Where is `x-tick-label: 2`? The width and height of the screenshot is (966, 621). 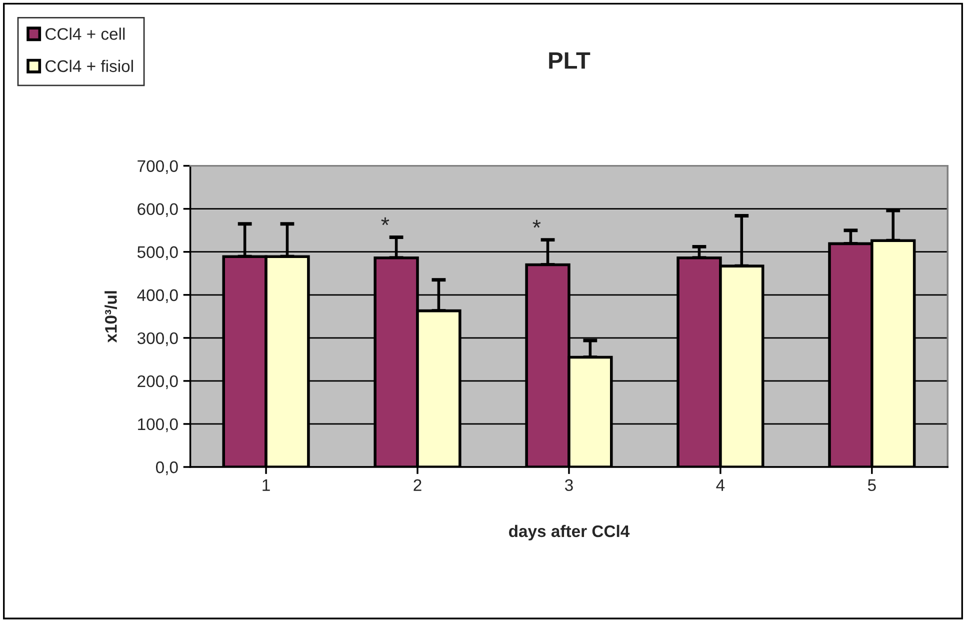 x-tick-label: 2 is located at coordinates (418, 485).